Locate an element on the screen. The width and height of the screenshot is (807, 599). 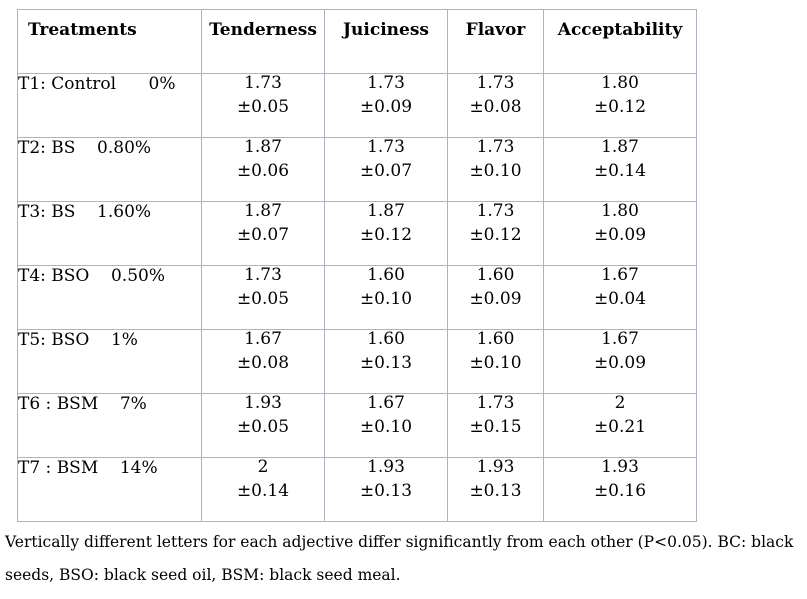
sd-value: ±0.21 is located at coordinates (620, 427).